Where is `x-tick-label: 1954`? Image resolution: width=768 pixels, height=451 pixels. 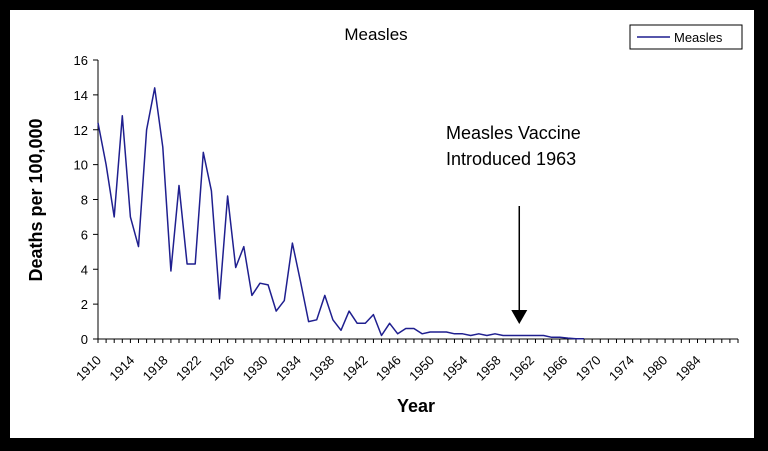 x-tick-label: 1954 is located at coordinates (454, 368).